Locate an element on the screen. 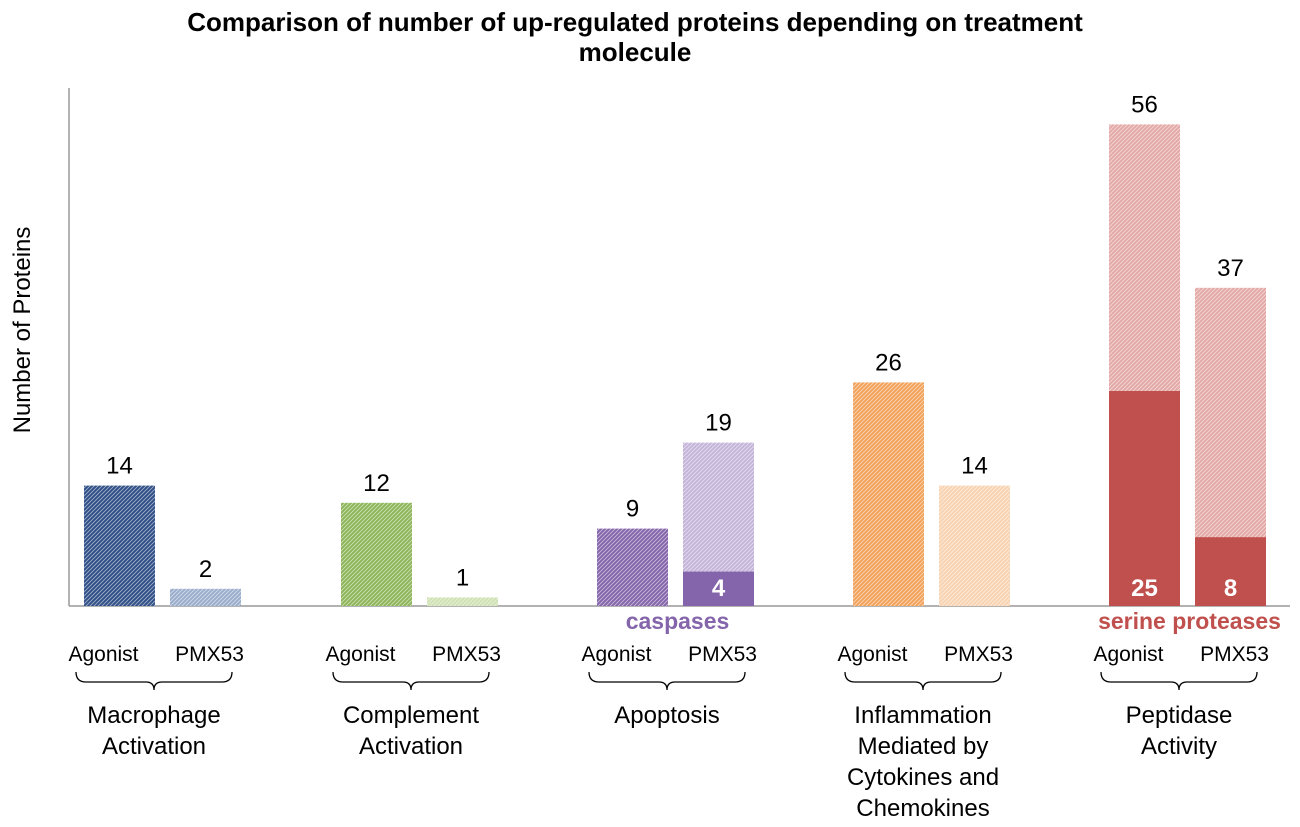  chart-title-line: molecule is located at coordinates (635, 52).